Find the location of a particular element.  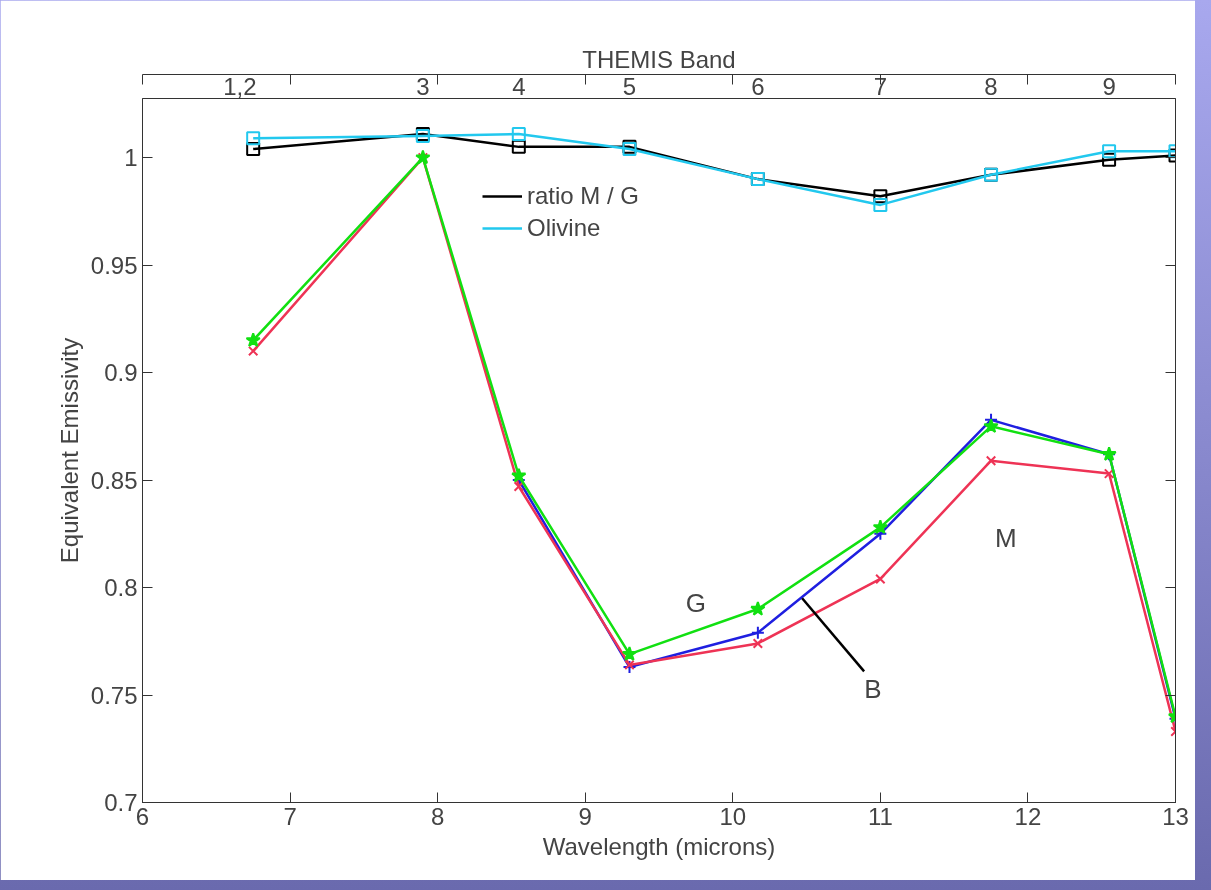

y-tick-label: 0.9 is located at coordinates (121, 373).